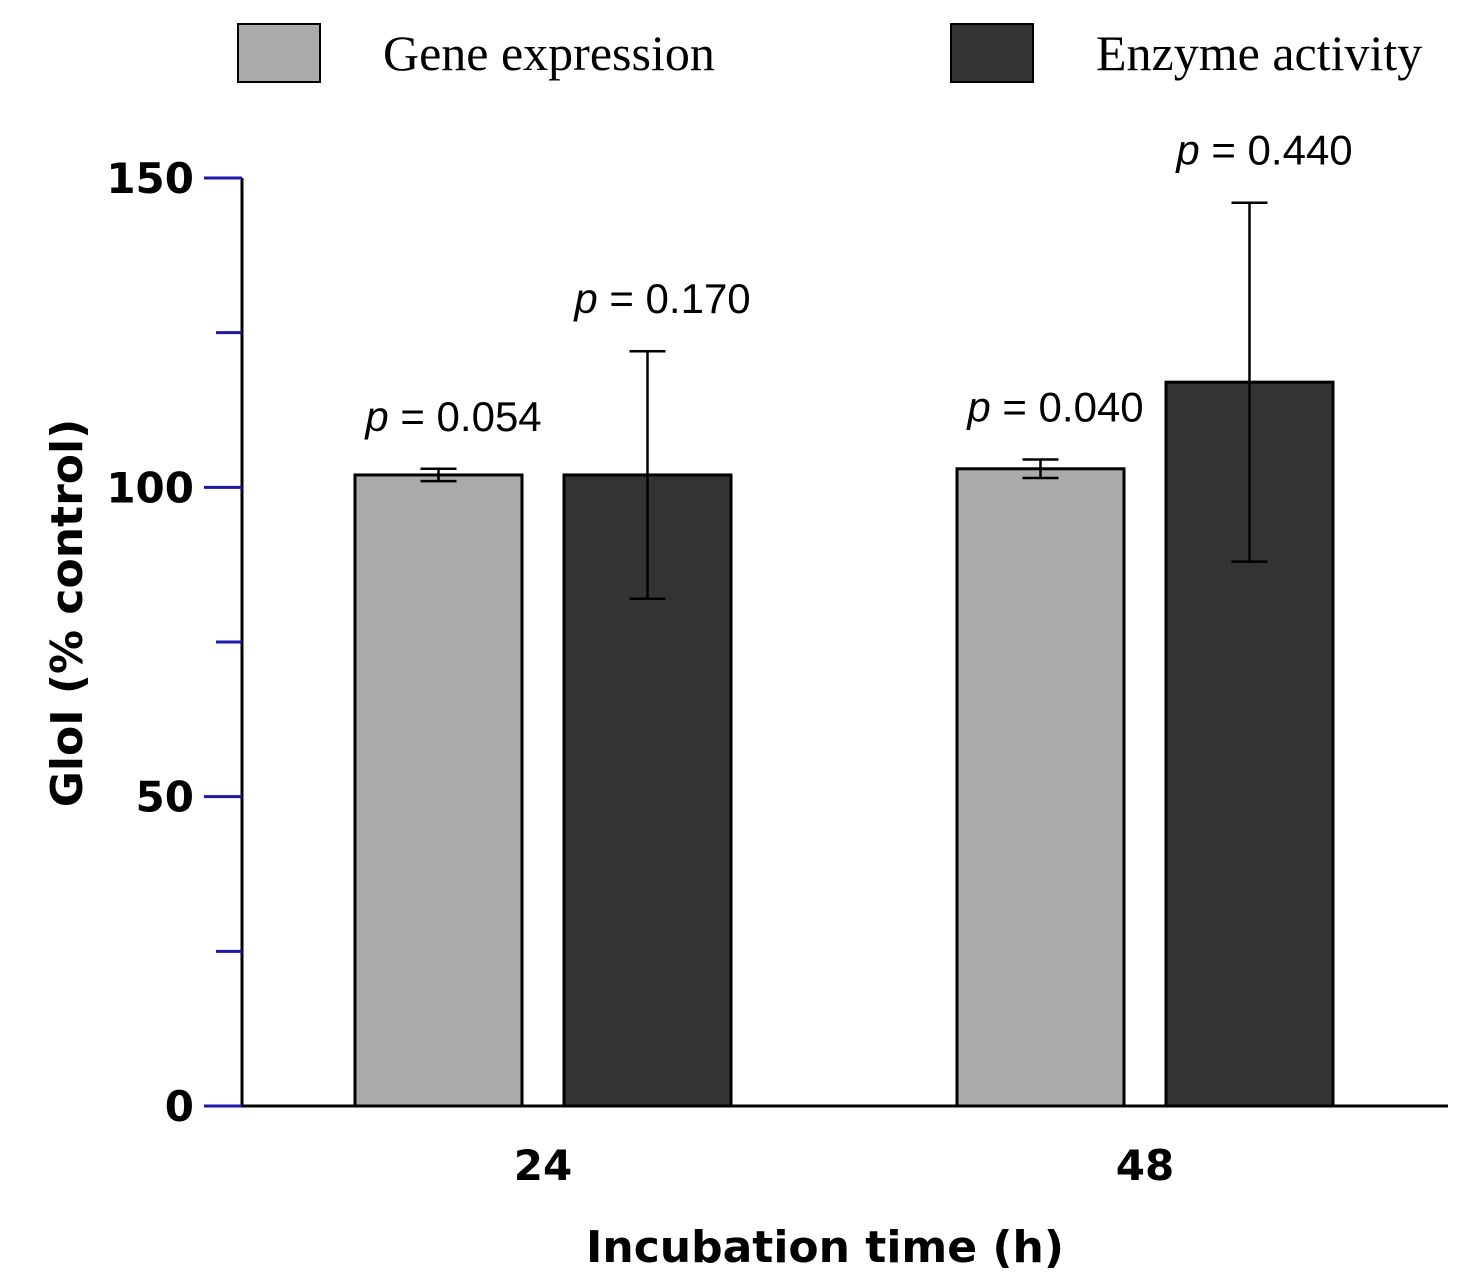  What do you see at coordinates (543, 1165) in the screenshot?
I see `x-tick-label: 24` at bounding box center [543, 1165].